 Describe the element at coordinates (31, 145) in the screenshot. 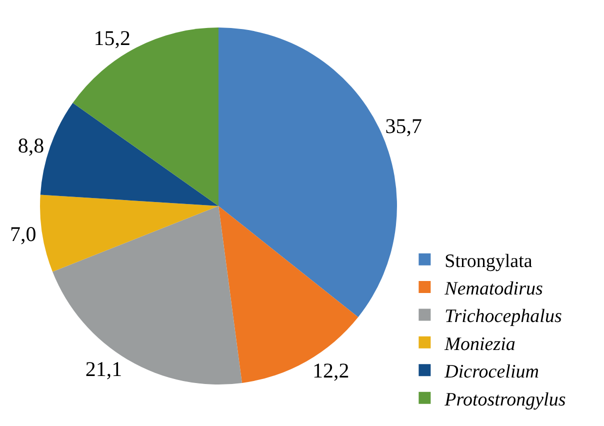

I see `data-label: 8,8` at that location.